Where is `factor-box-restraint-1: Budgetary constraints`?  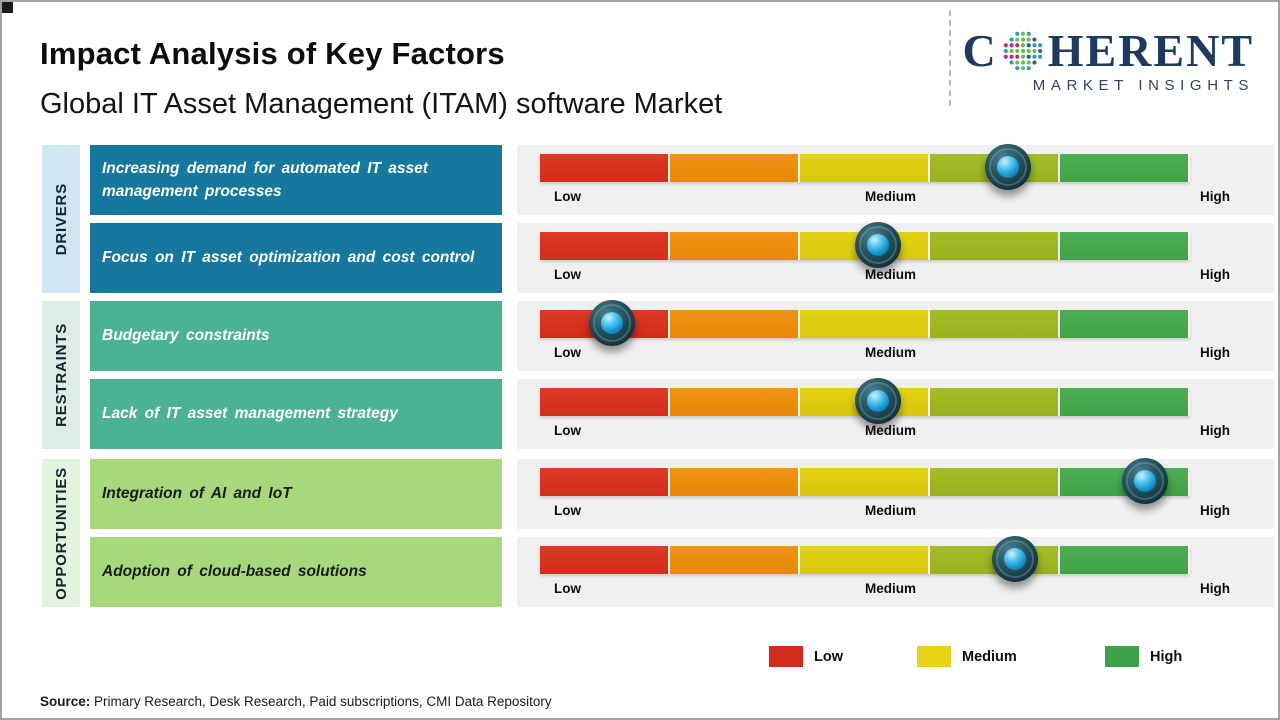 factor-box-restraint-1: Budgetary constraints is located at coordinates (296, 336).